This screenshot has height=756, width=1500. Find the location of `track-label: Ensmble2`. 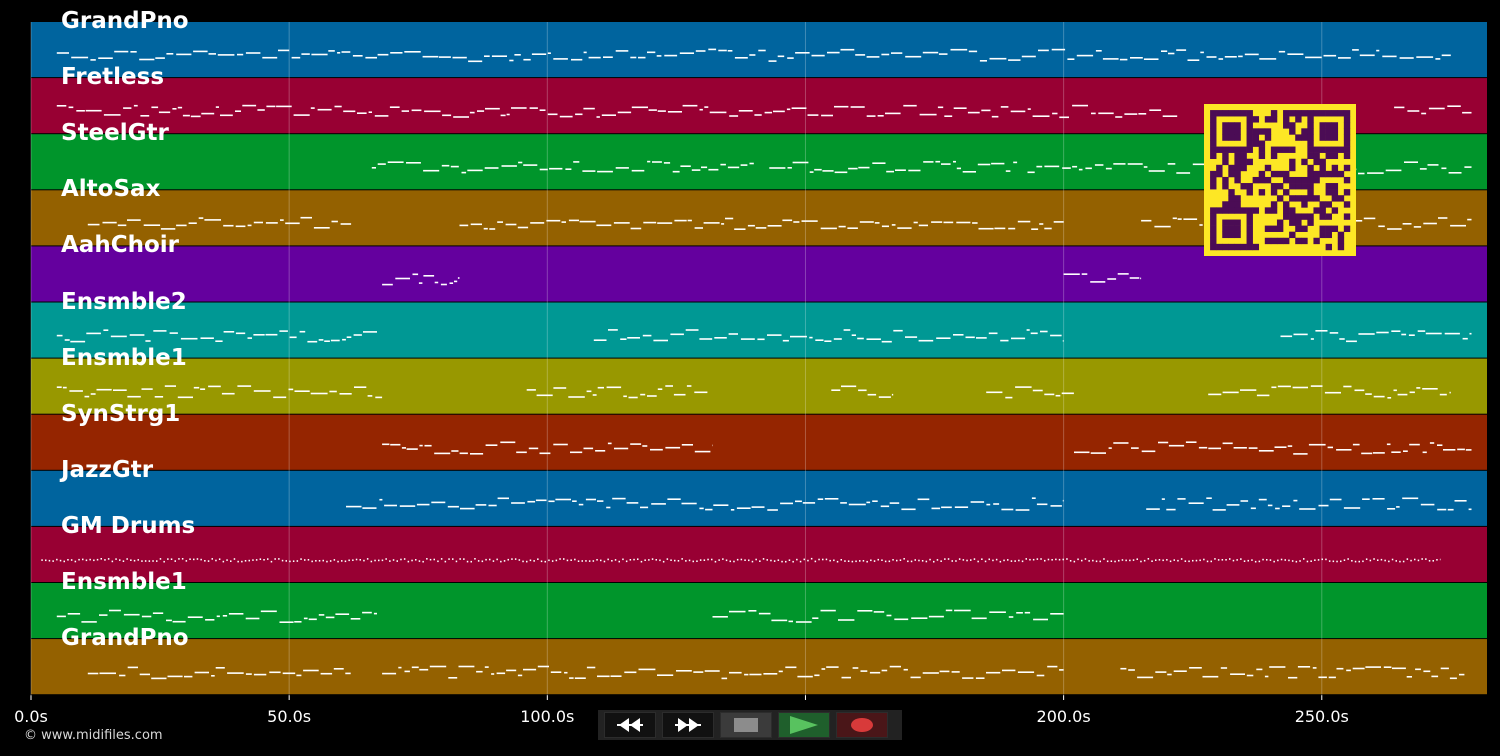

track-label: Ensmble2 is located at coordinates (124, 301).